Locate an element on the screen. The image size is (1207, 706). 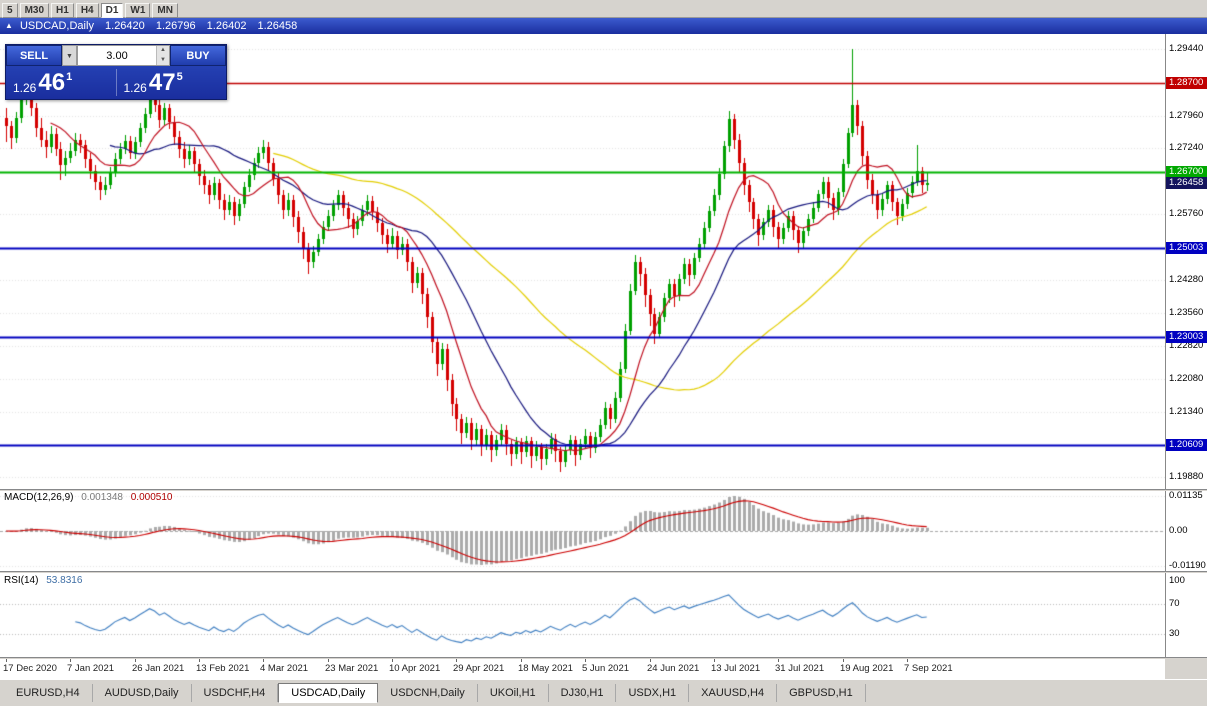
symbol-tab-eurusd-h4: EURUSD,H4 is located at coordinates (48, 693).